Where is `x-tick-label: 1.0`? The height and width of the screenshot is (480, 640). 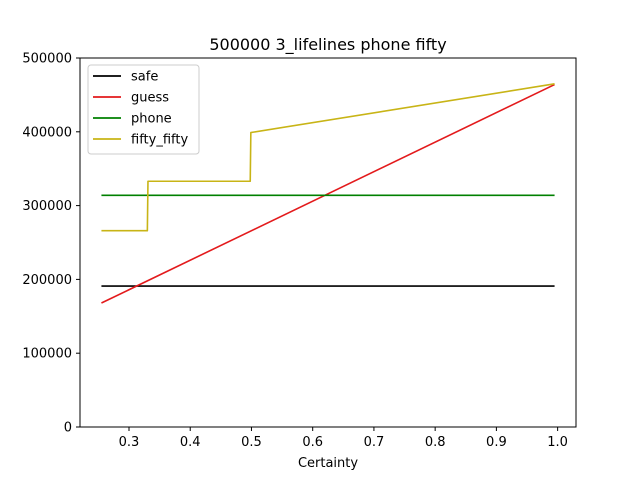 x-tick-label: 1.0 is located at coordinates (557, 442).